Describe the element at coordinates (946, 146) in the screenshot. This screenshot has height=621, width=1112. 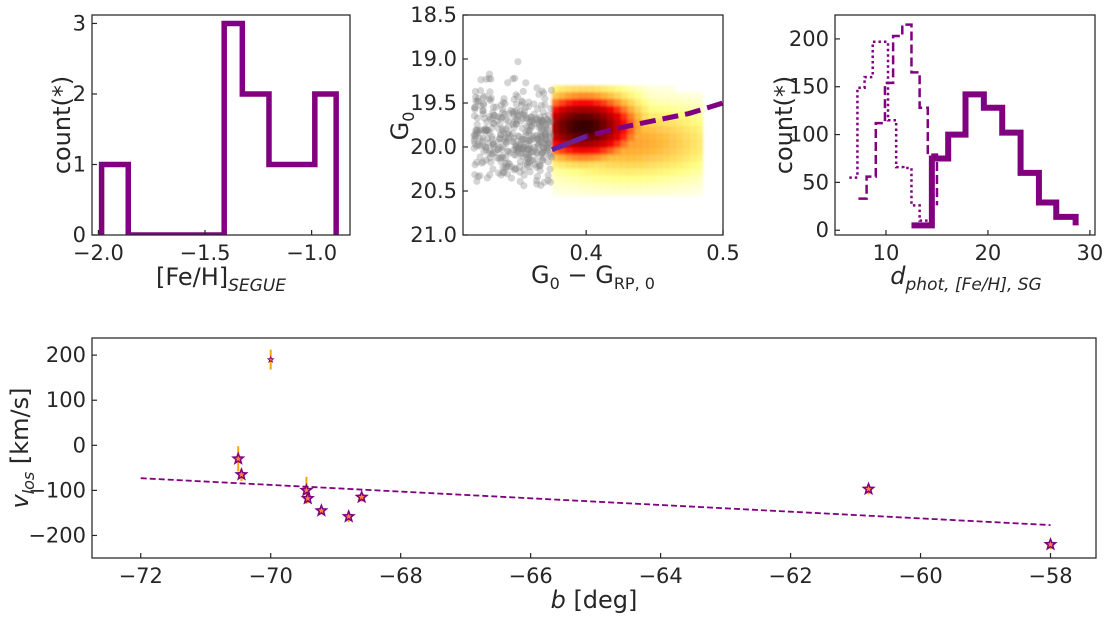
I see `distance-histogram-ticks: 10 20 30 0 50 100 150 200` at that location.